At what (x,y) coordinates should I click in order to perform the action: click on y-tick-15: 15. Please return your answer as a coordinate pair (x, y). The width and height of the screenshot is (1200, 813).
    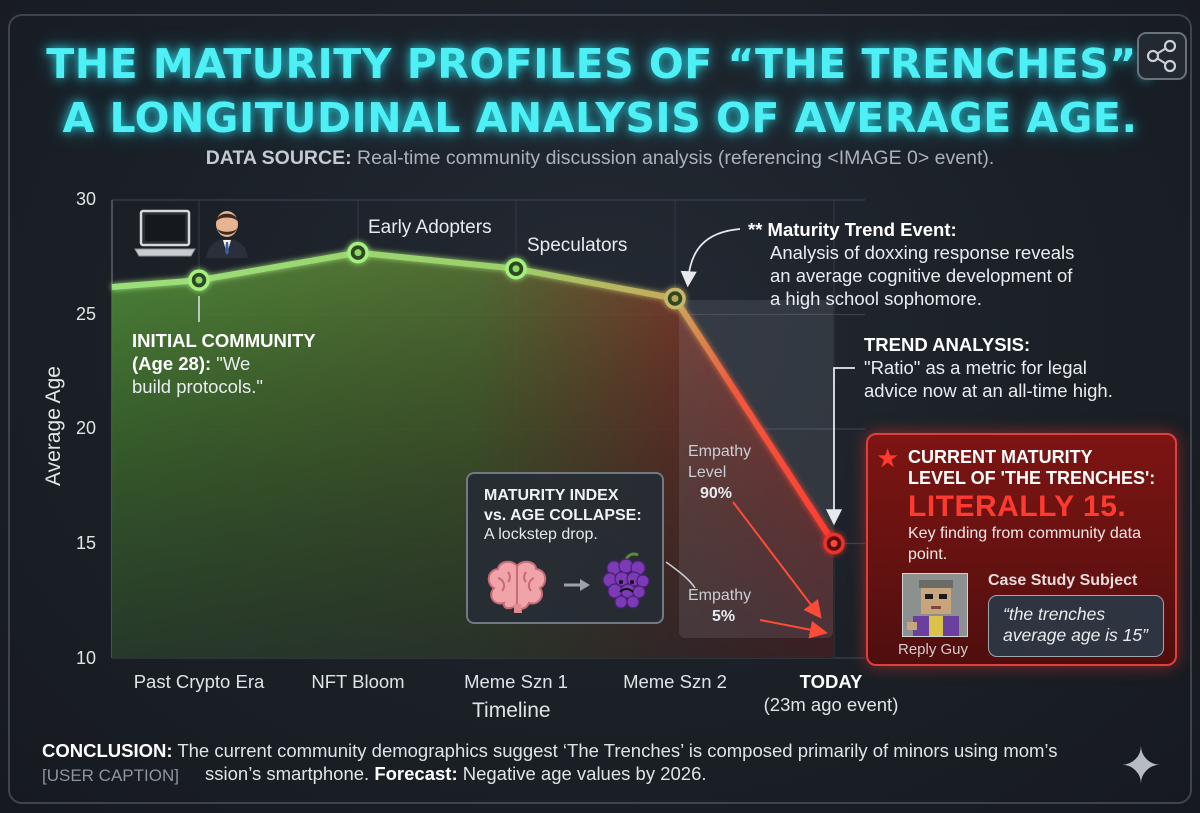
    Looking at the image, I should click on (86, 543).